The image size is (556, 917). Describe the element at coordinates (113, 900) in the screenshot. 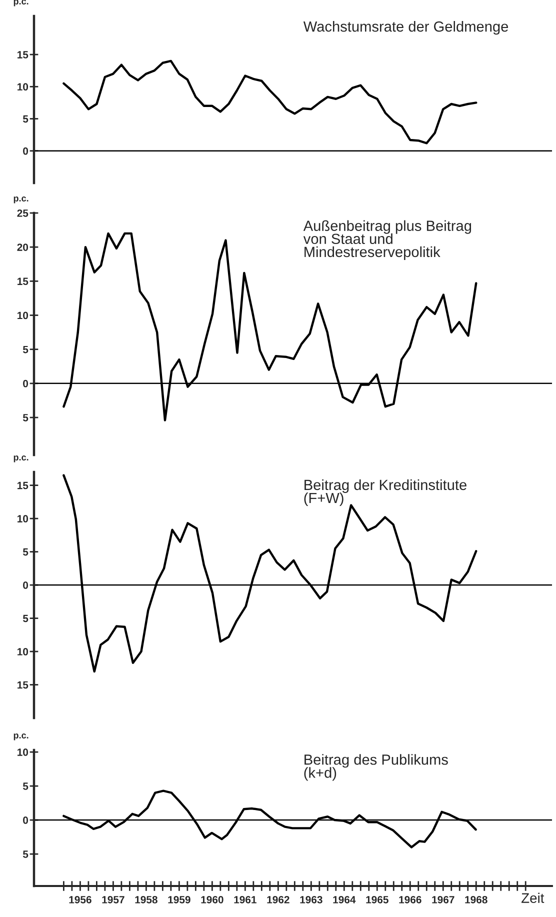

I see `x-tick-label: 1957` at that location.